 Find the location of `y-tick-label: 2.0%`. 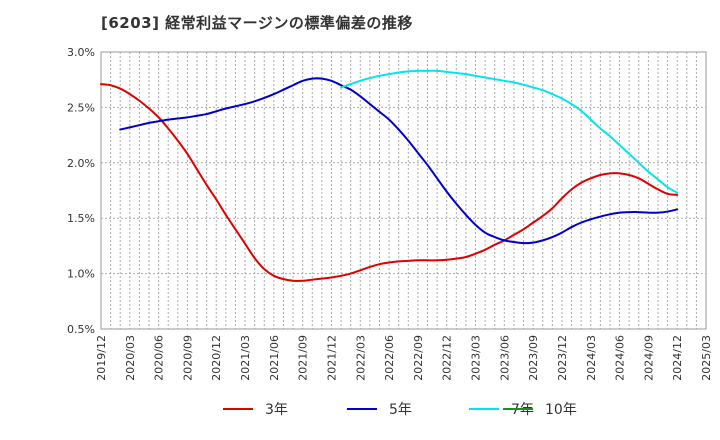

y-tick-label: 2.0% is located at coordinates (81, 163).